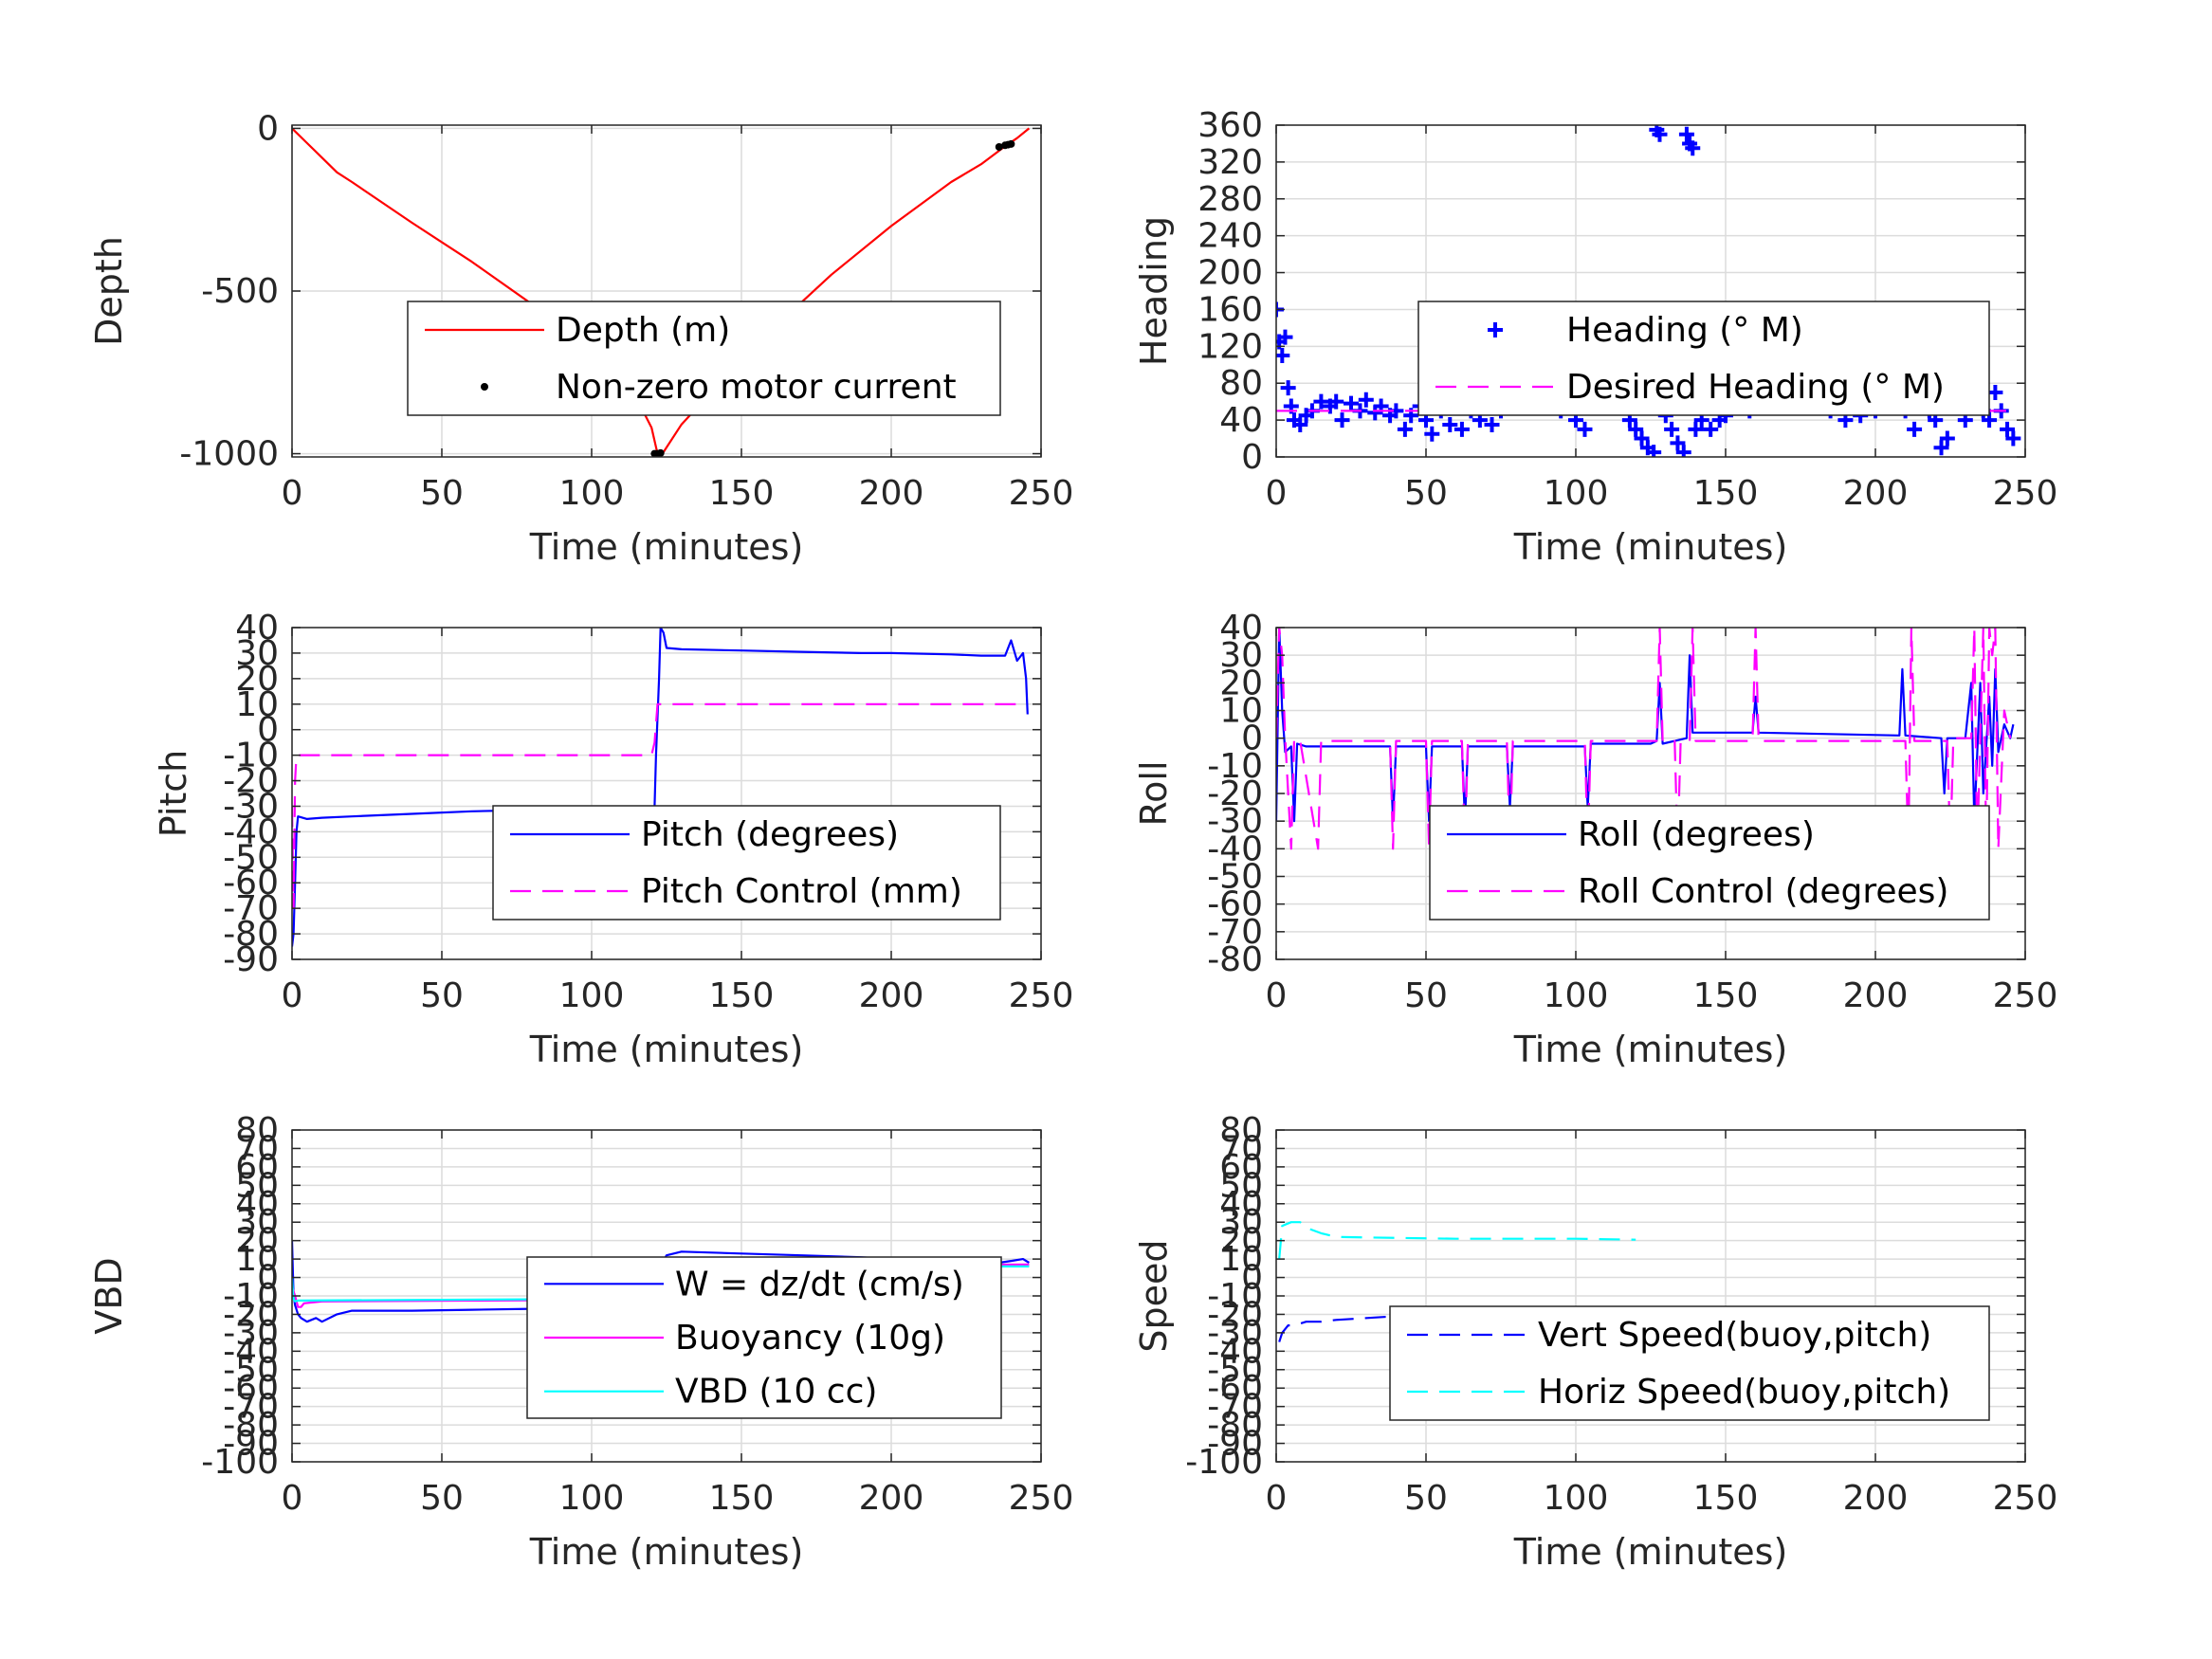  What do you see at coordinates (240, 291) in the screenshot?
I see `y-tick-label: -500` at bounding box center [240, 291].